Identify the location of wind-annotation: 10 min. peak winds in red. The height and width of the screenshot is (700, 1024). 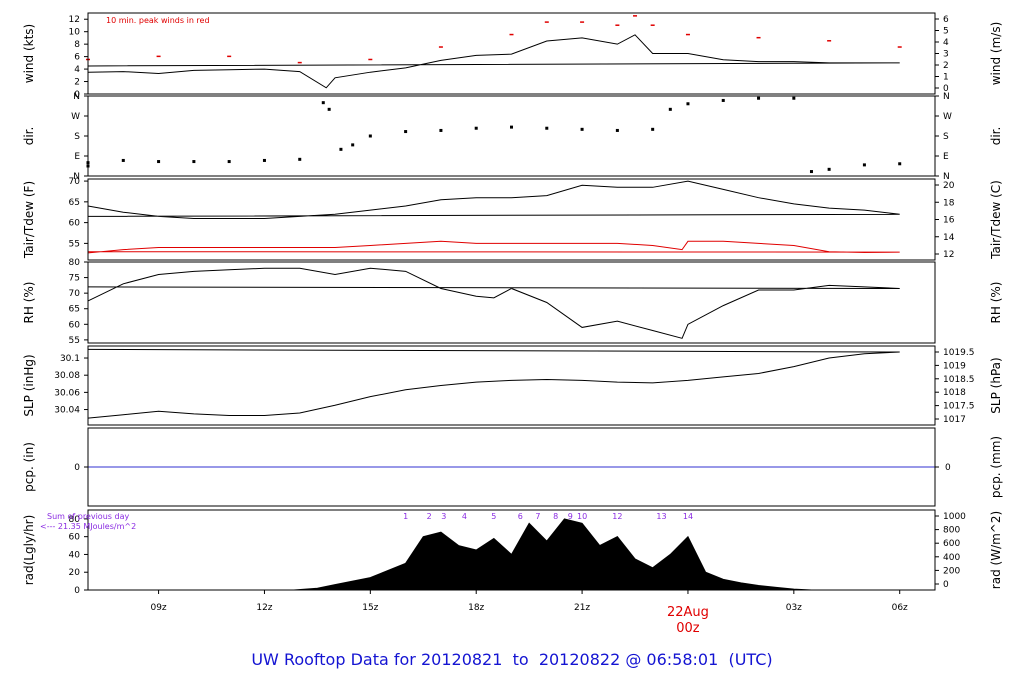
(158, 20).